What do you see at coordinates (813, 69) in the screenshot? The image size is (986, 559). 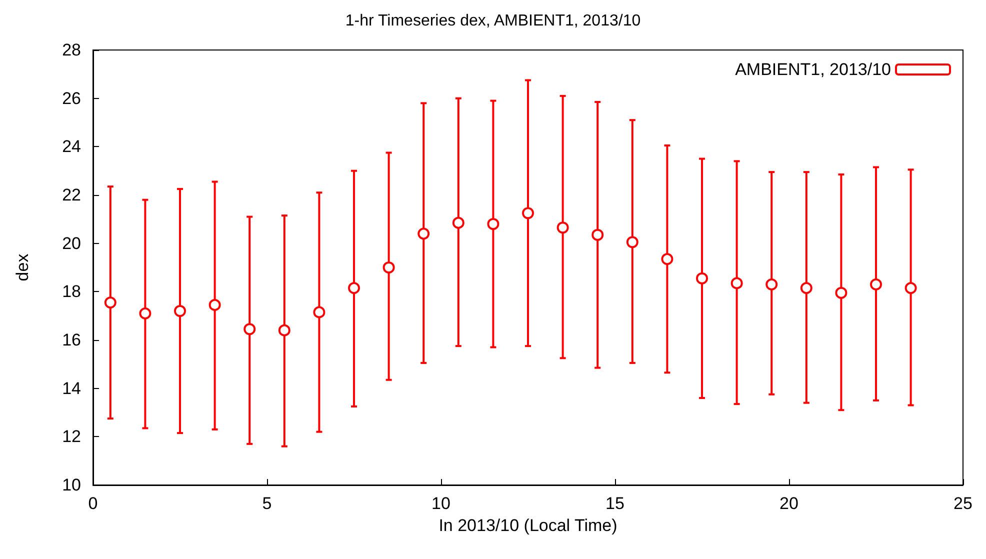 I see `legend-label: AMBIENT1, 2013/10` at bounding box center [813, 69].